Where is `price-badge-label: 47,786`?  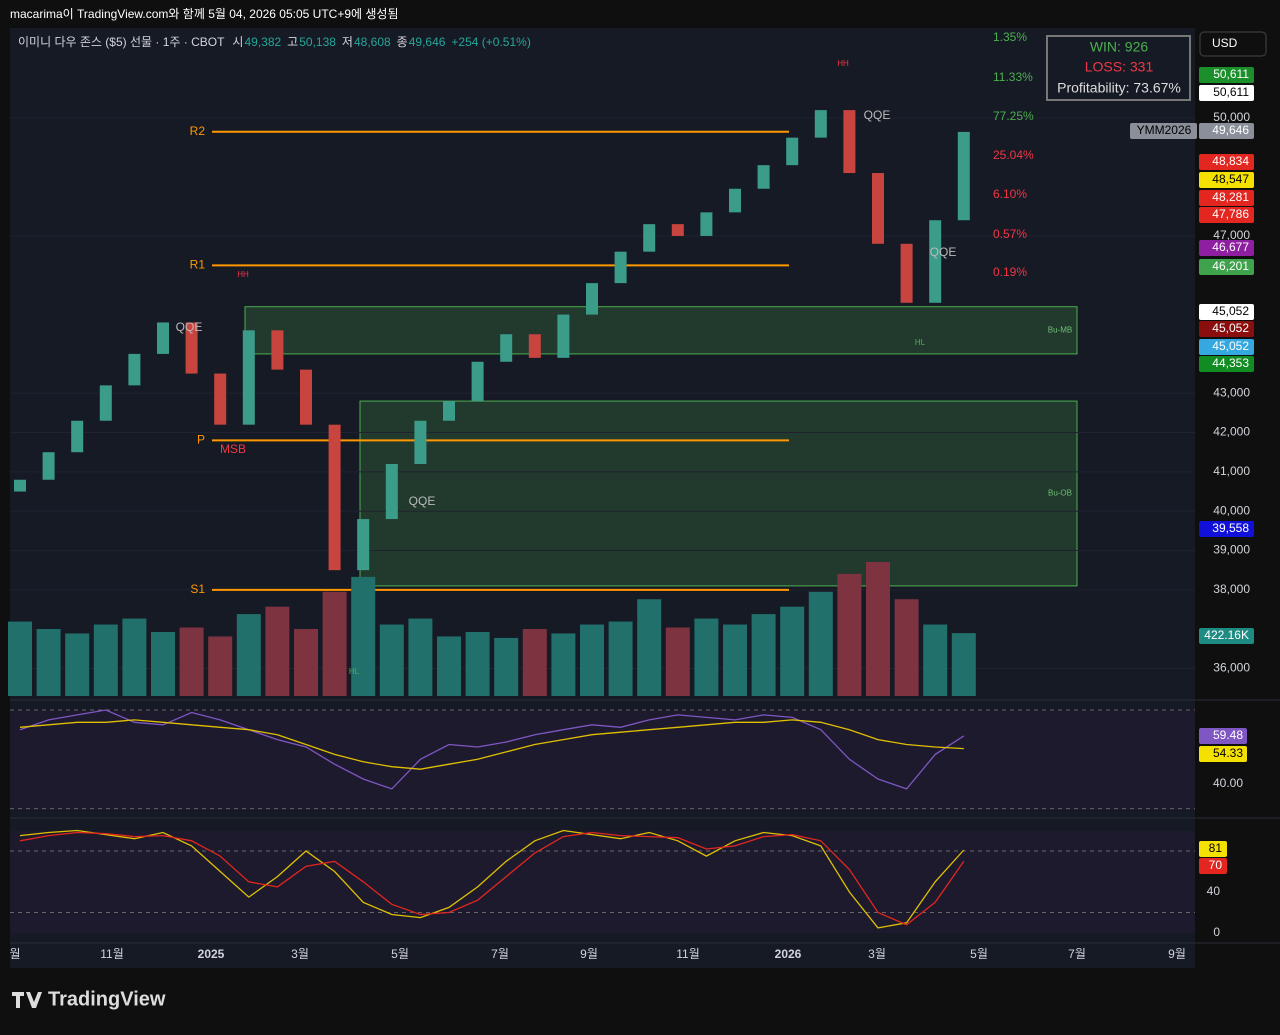
price-badge-label: 47,786 is located at coordinates (1230, 214).